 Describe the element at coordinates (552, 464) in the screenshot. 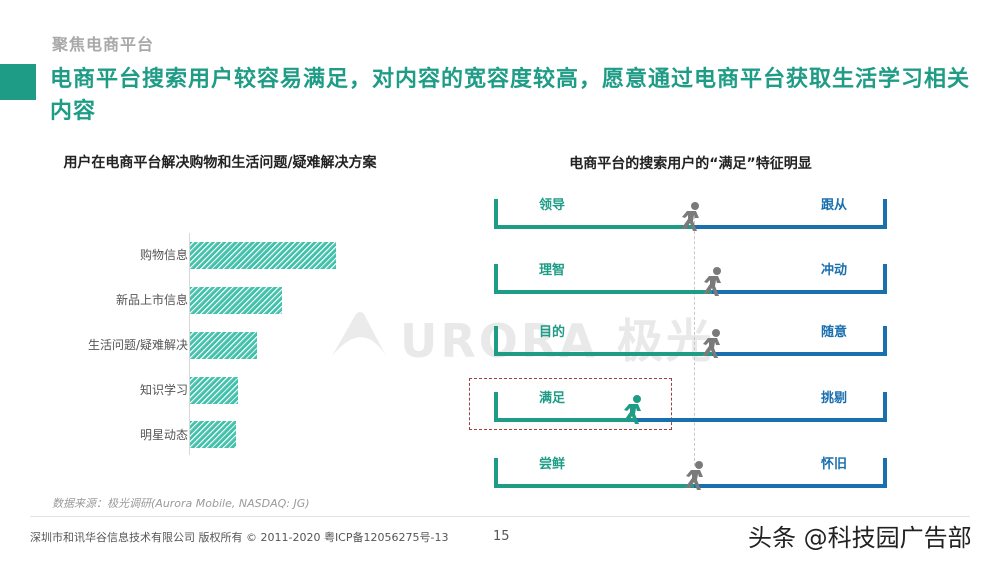

I see `left-pole-label: 尝鲜` at that location.